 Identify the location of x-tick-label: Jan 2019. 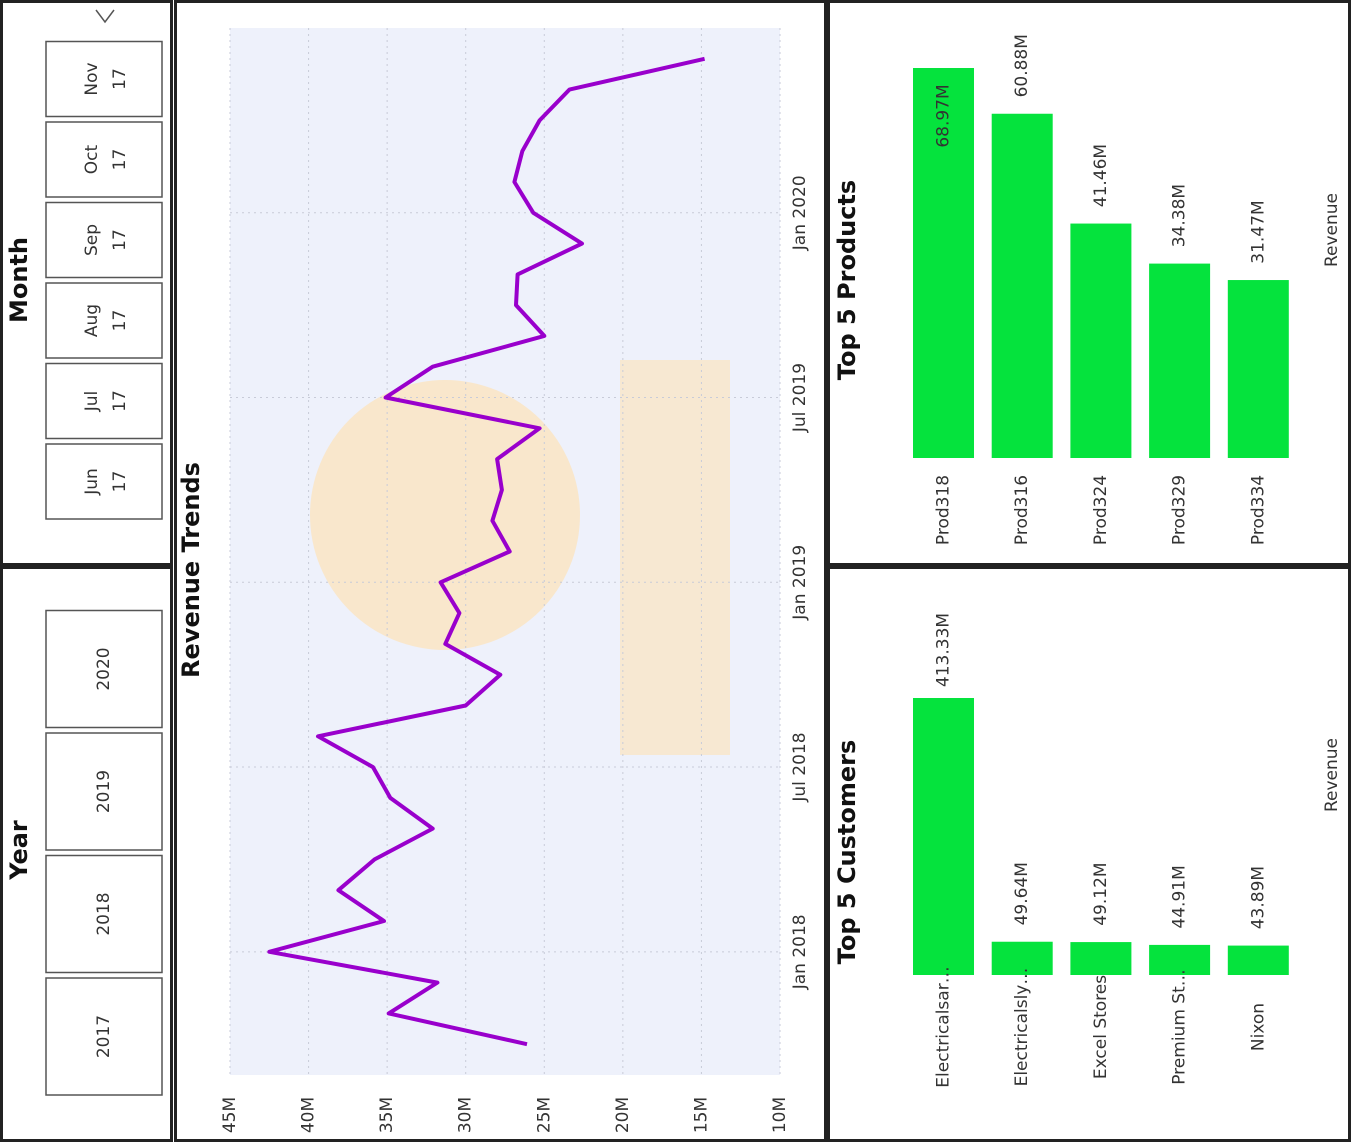
(800, 583).